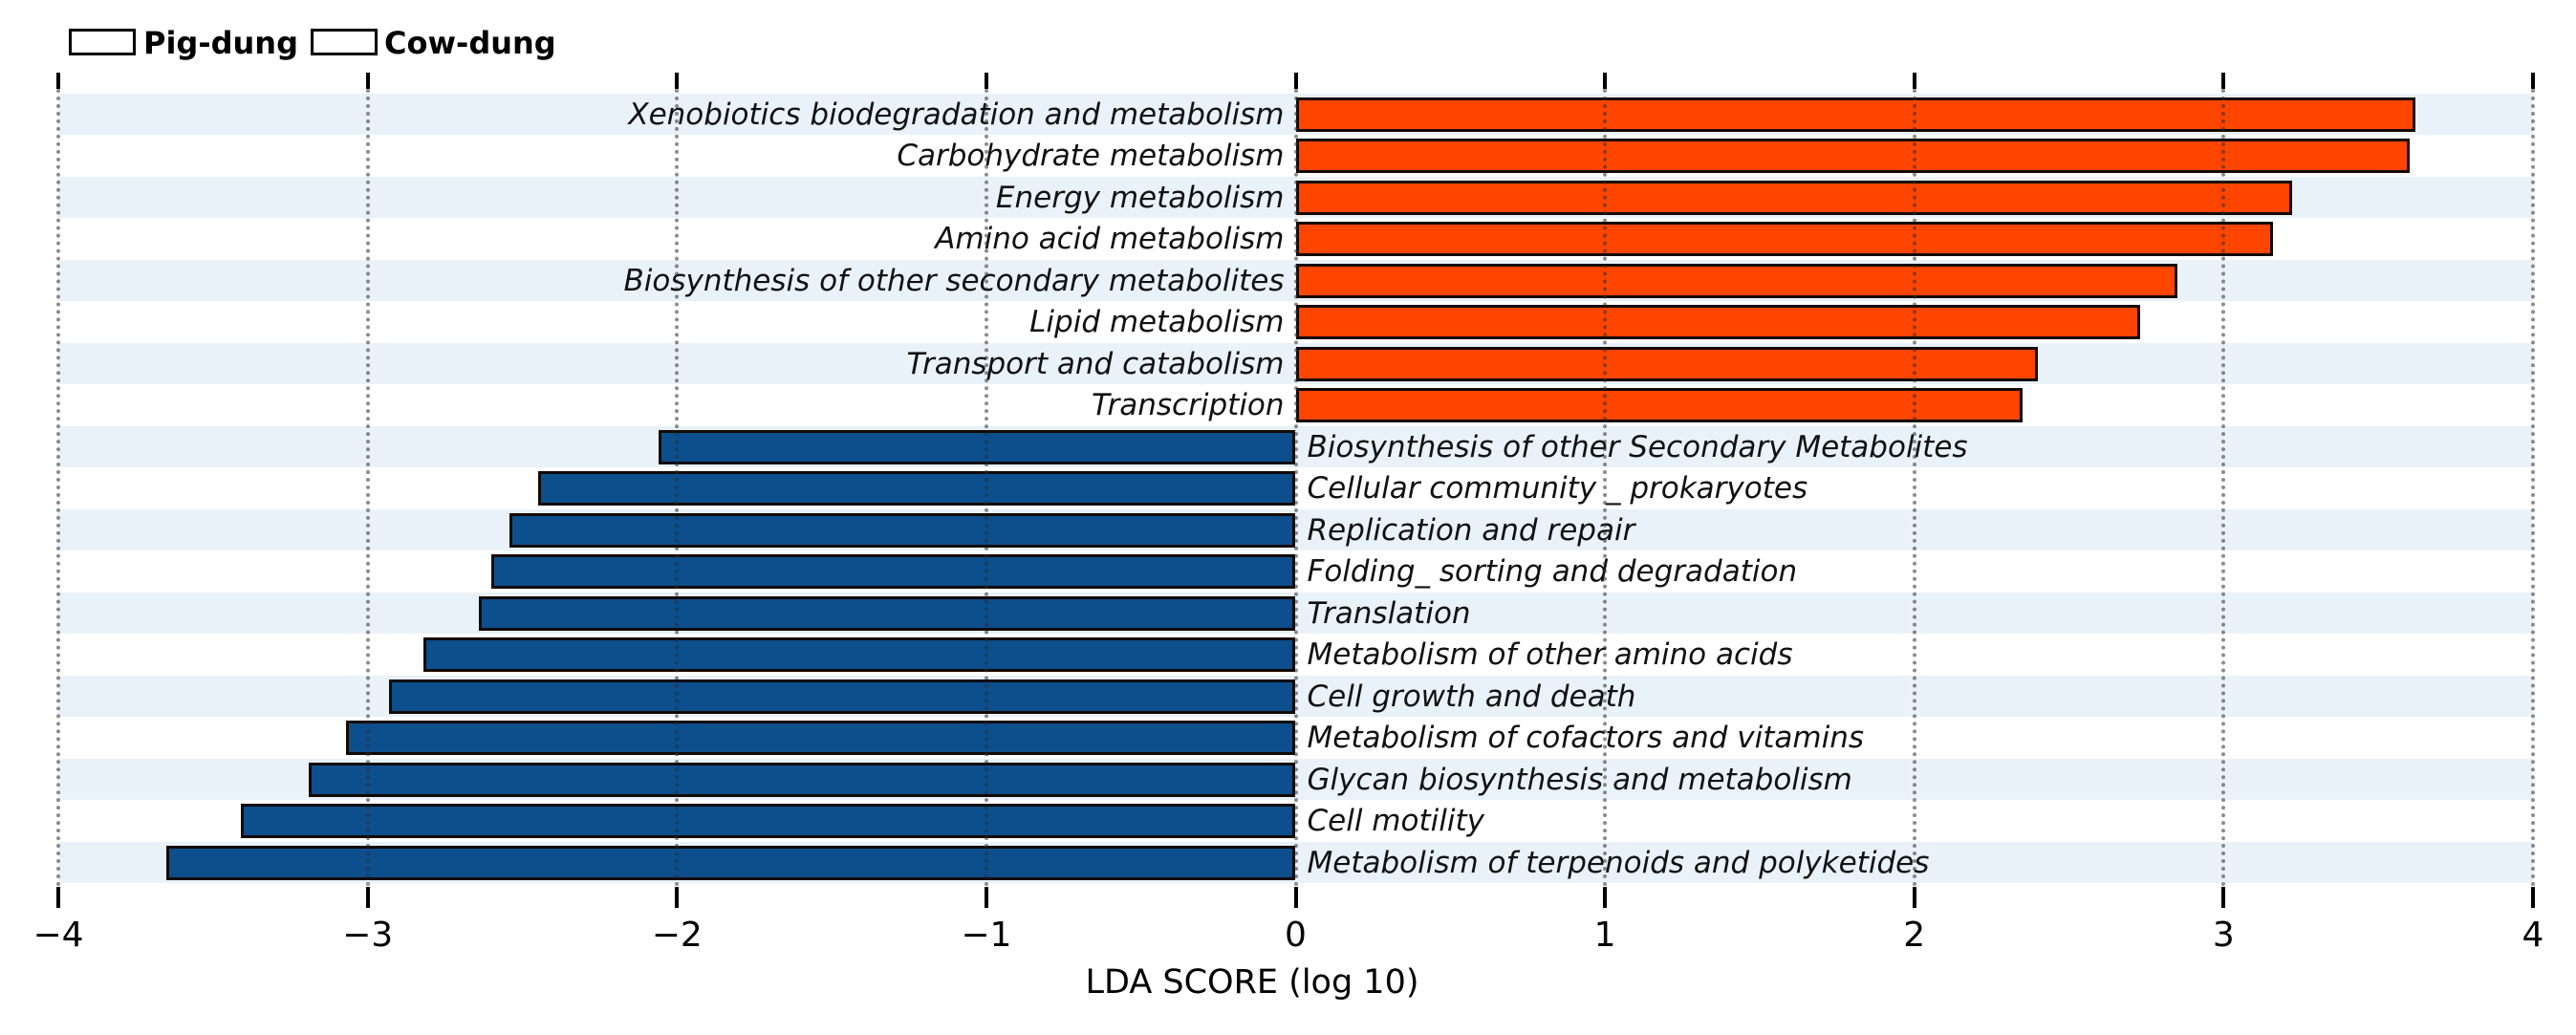 This screenshot has height=1035, width=2576. What do you see at coordinates (1914, 935) in the screenshot?
I see `x-tick-label: 2` at bounding box center [1914, 935].